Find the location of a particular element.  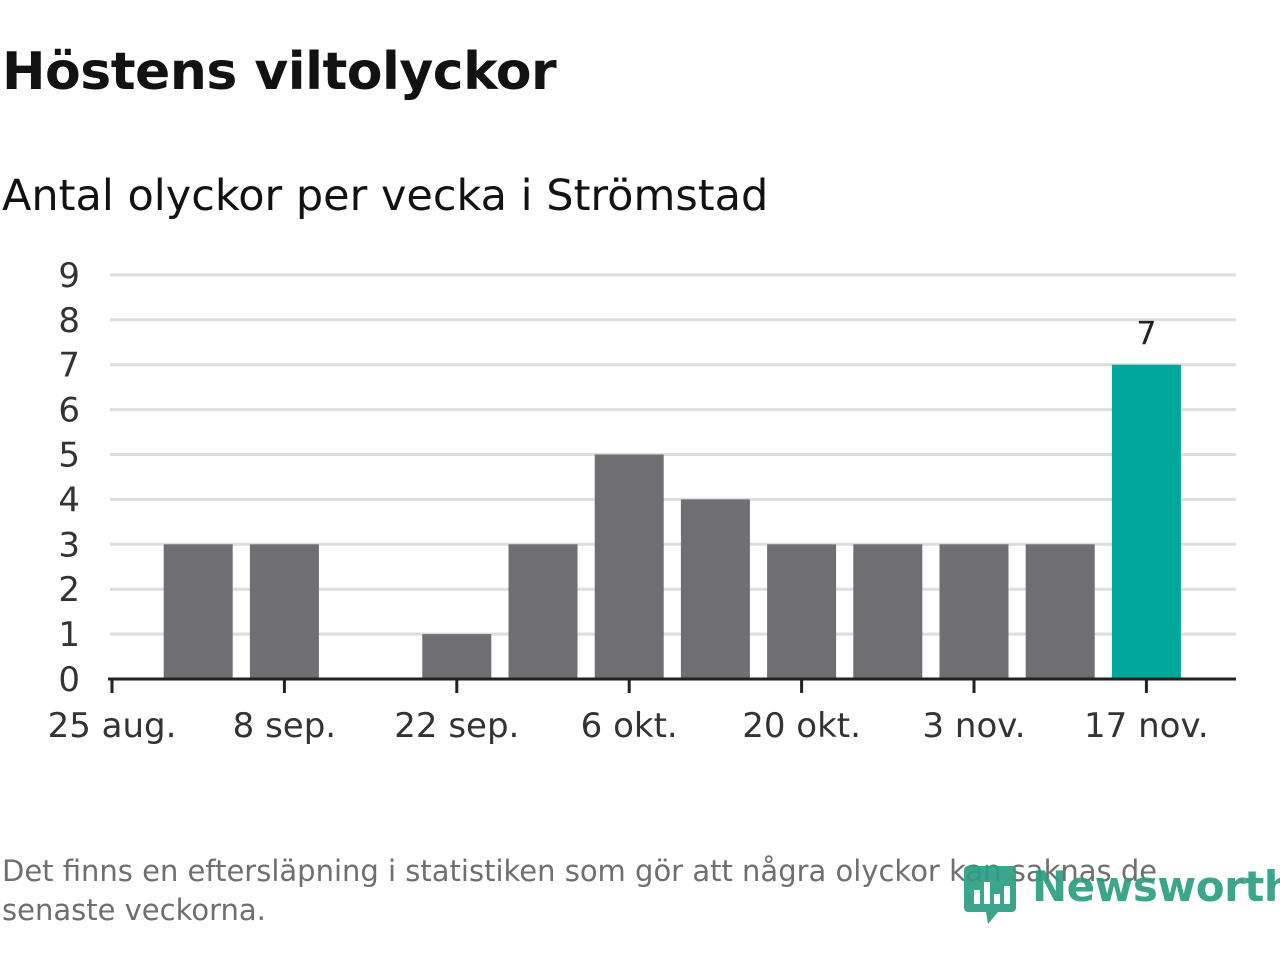

y-tick-label: 9 is located at coordinates (69, 276).